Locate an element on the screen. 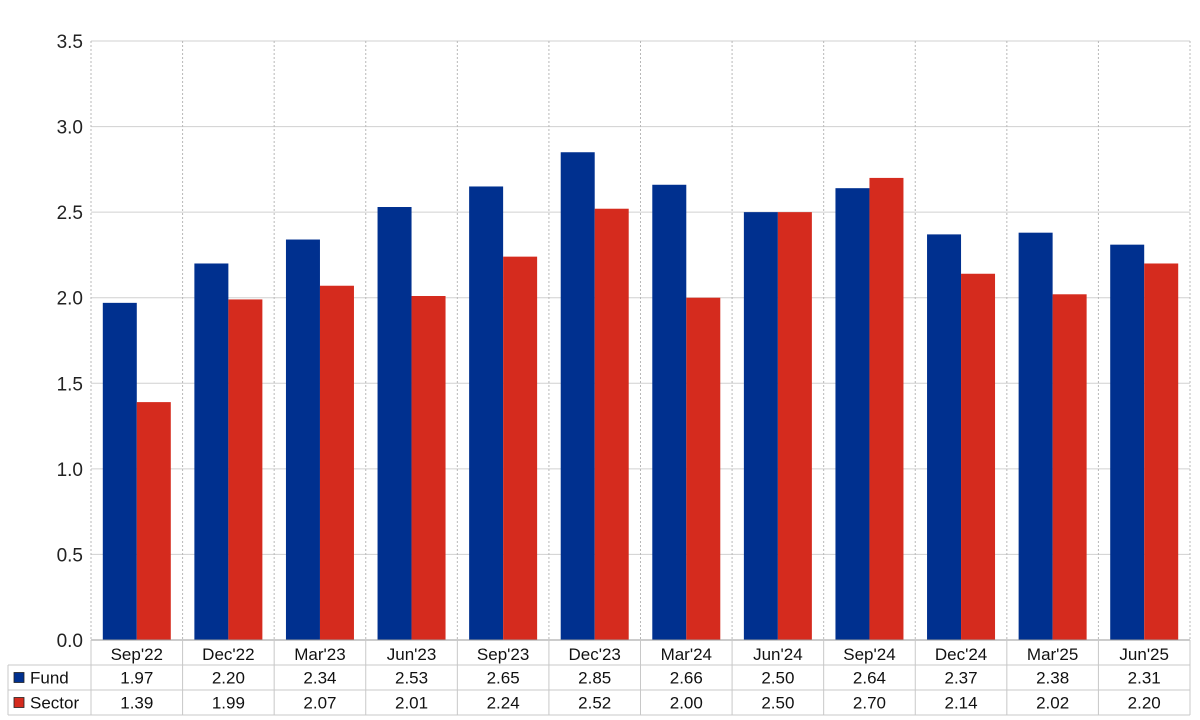 Image resolution: width=1200 pixels, height=720 pixels. data-label: 2.01 is located at coordinates (411, 703).